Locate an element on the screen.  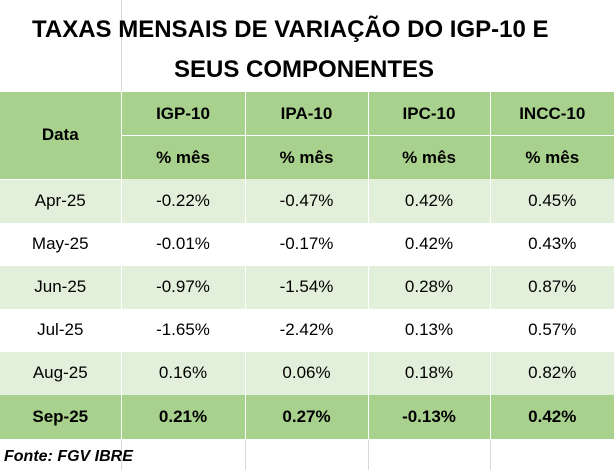
source-note: Fonte: FGV IBRE is located at coordinates (68, 456).